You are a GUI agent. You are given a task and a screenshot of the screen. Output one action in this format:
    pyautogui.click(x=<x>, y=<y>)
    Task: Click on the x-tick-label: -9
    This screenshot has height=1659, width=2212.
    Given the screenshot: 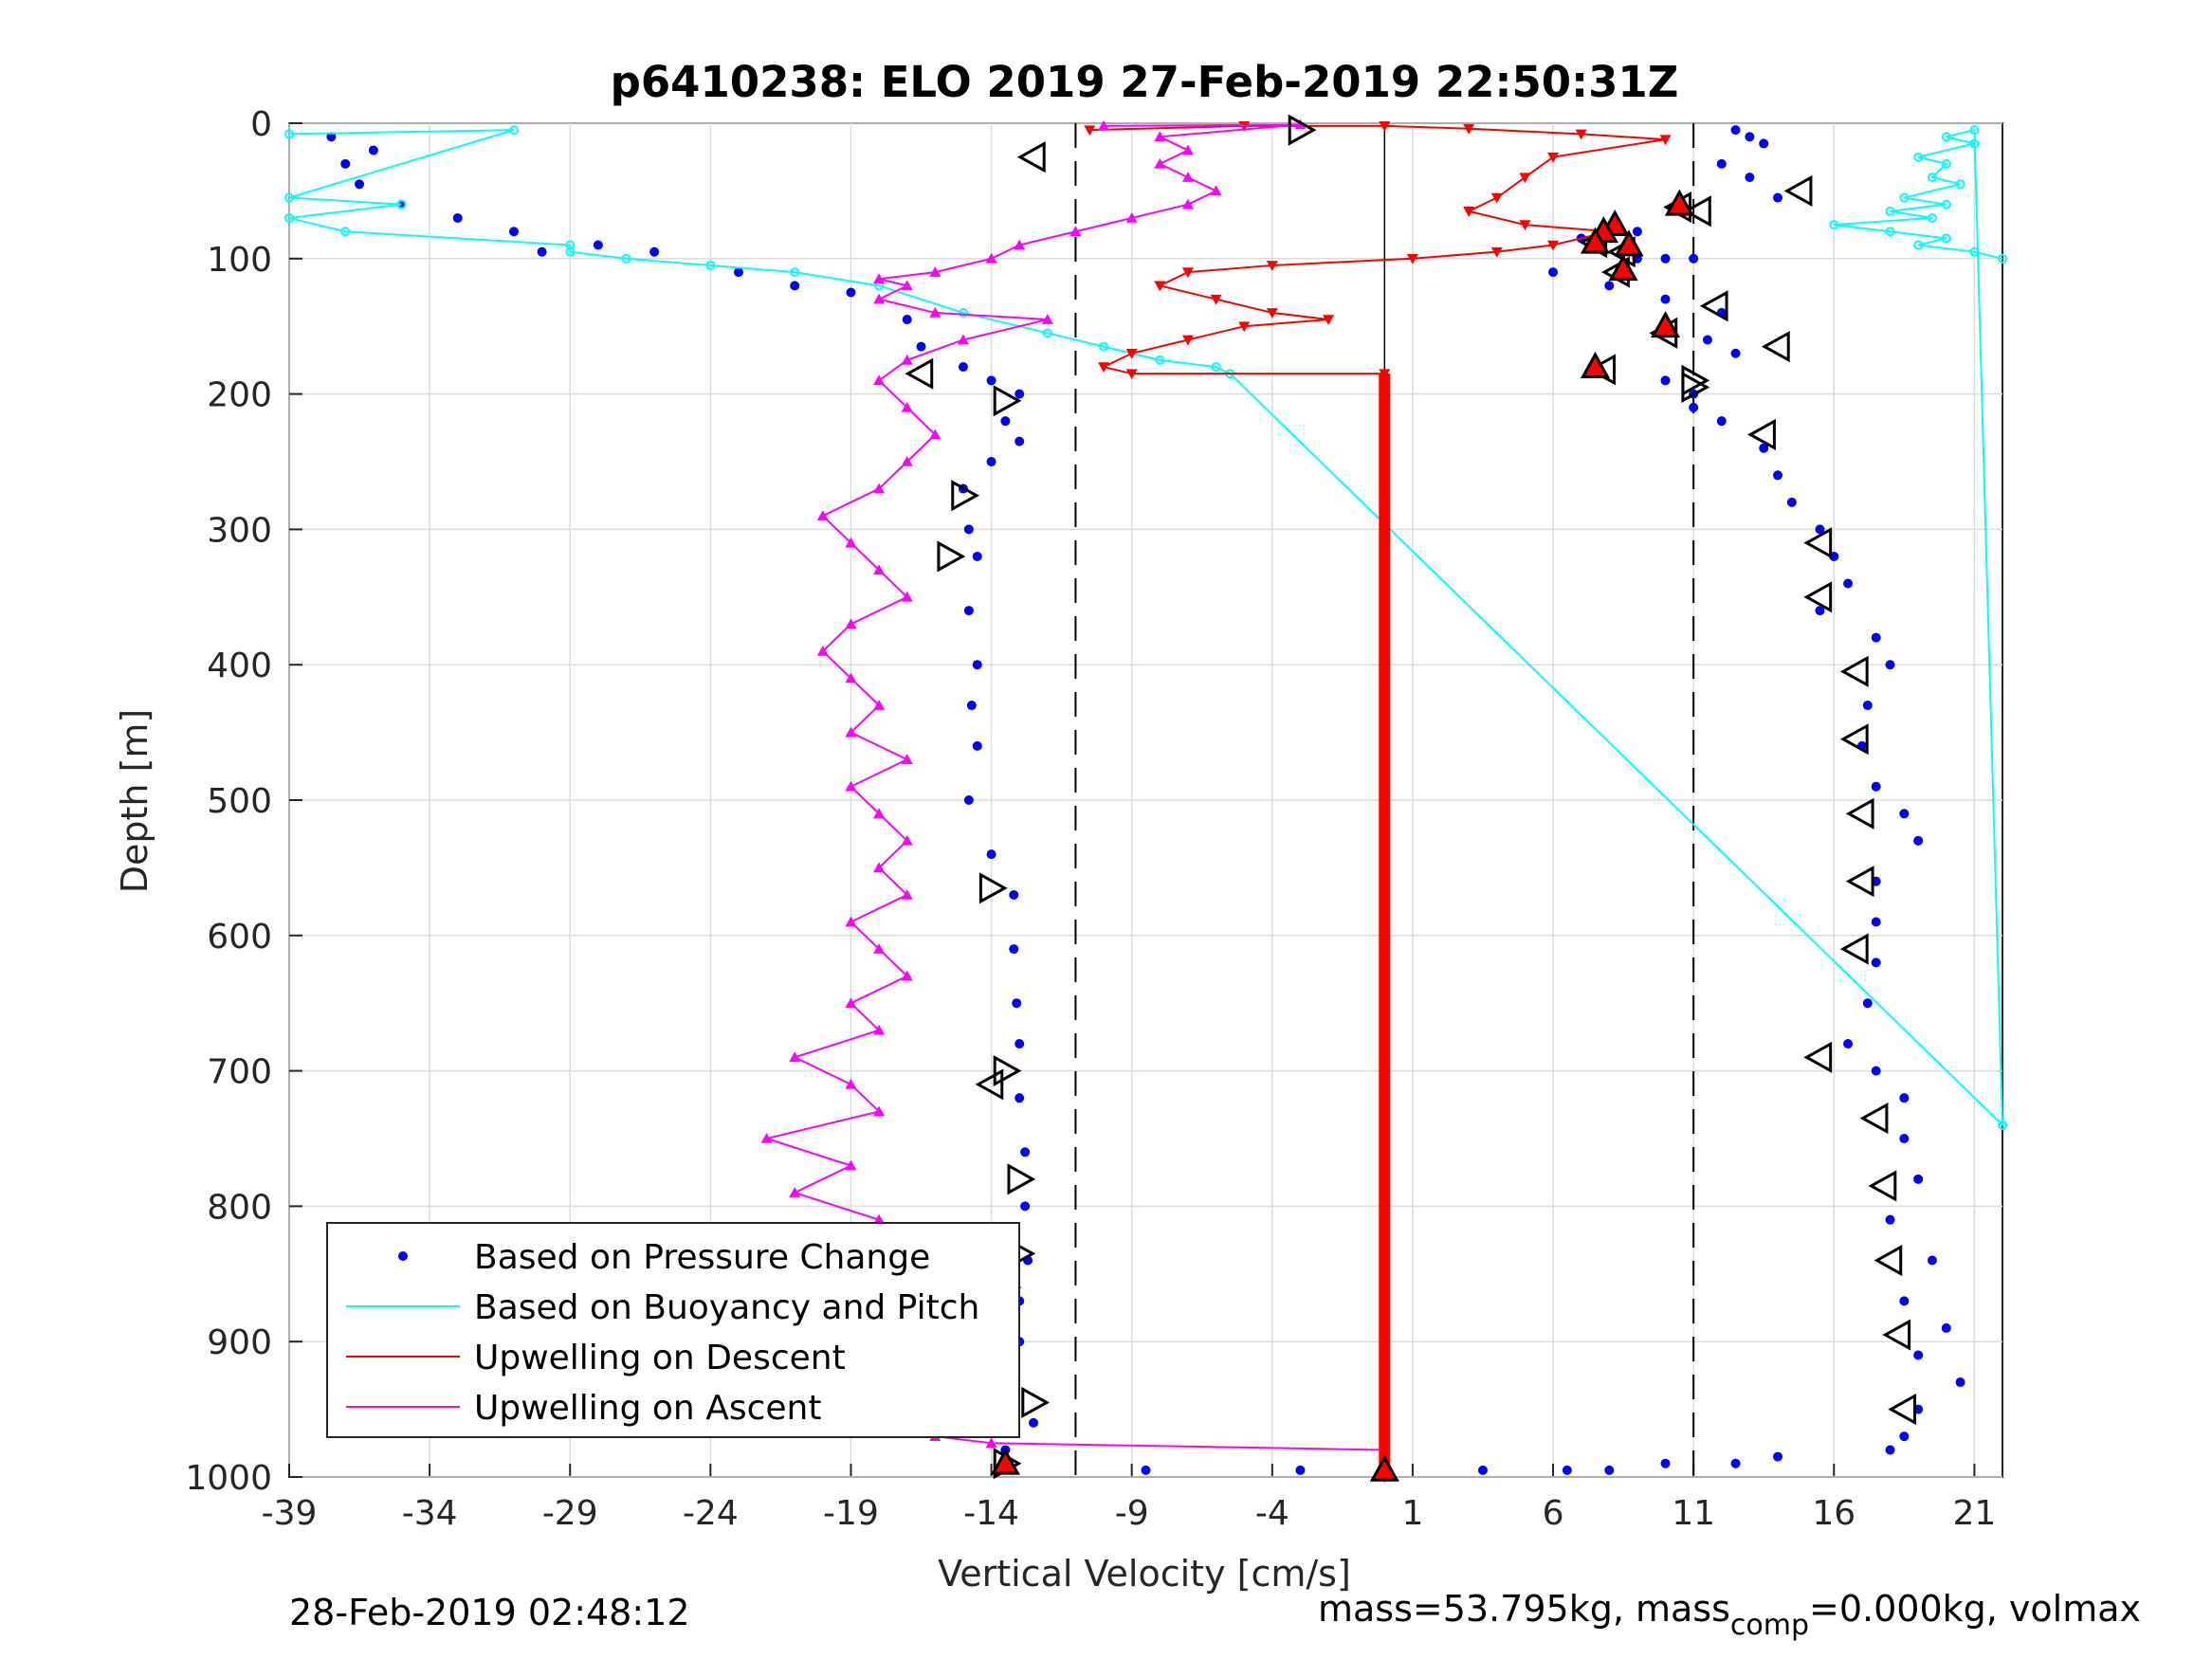 What is the action you would take?
    pyautogui.click(x=1132, y=1513)
    